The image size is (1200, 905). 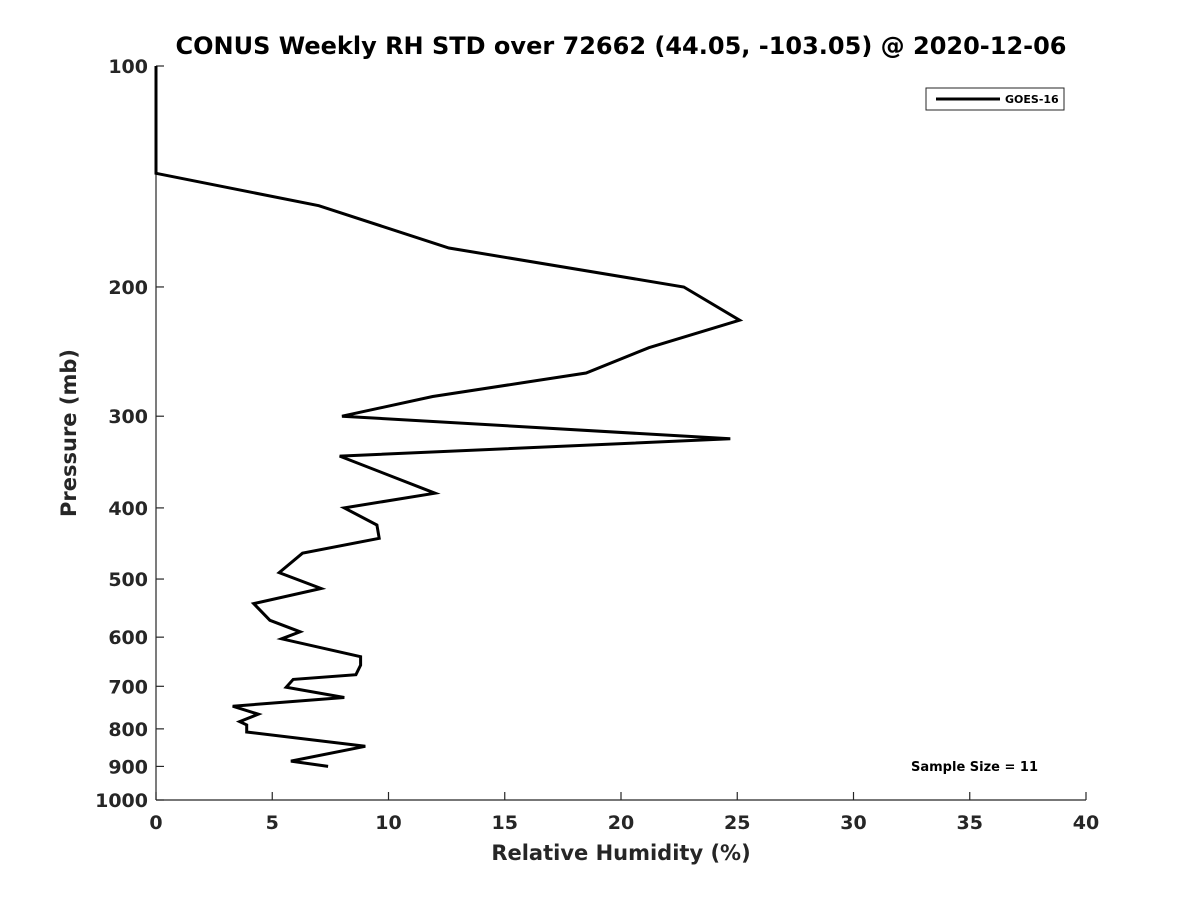 I want to click on y-ticks: 100 200 300 400 500 600 700 800 900 1000, so click(x=129, y=434).